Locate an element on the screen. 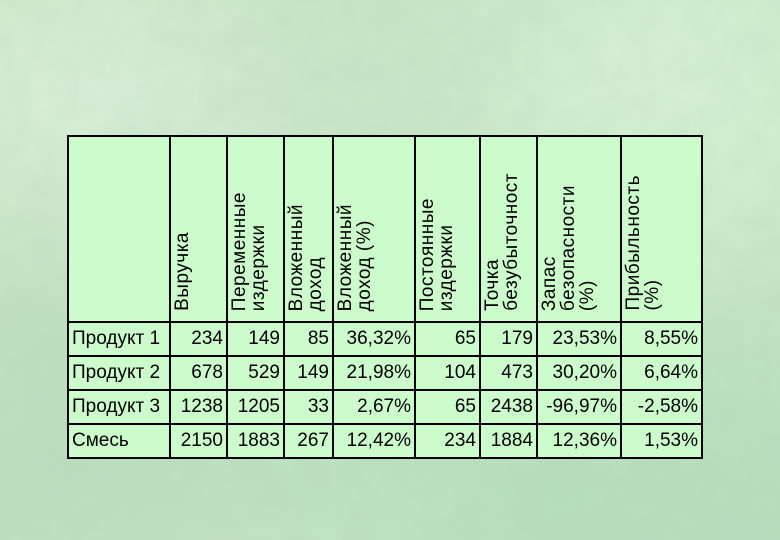 This screenshot has width=780, height=540. table-cell: 1884 is located at coordinates (508, 441).